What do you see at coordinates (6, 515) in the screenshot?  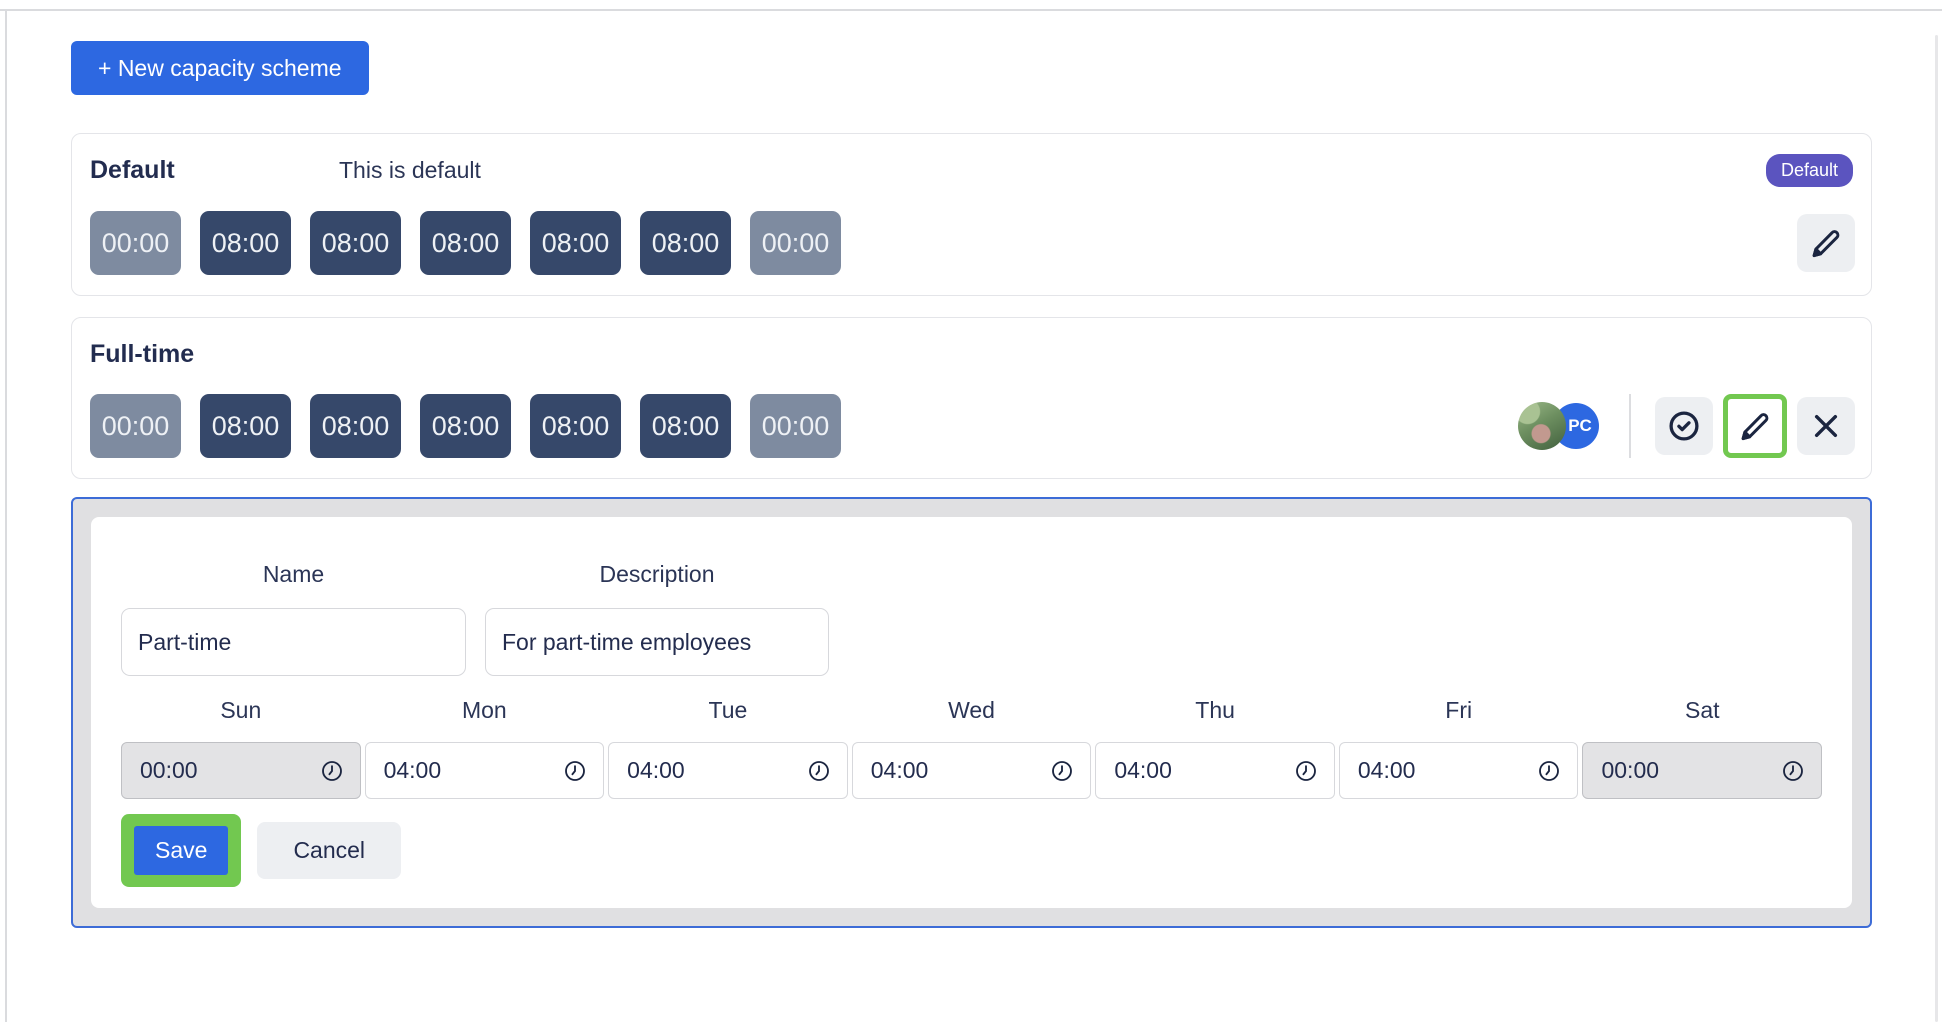 I see `panel-left-border` at bounding box center [6, 515].